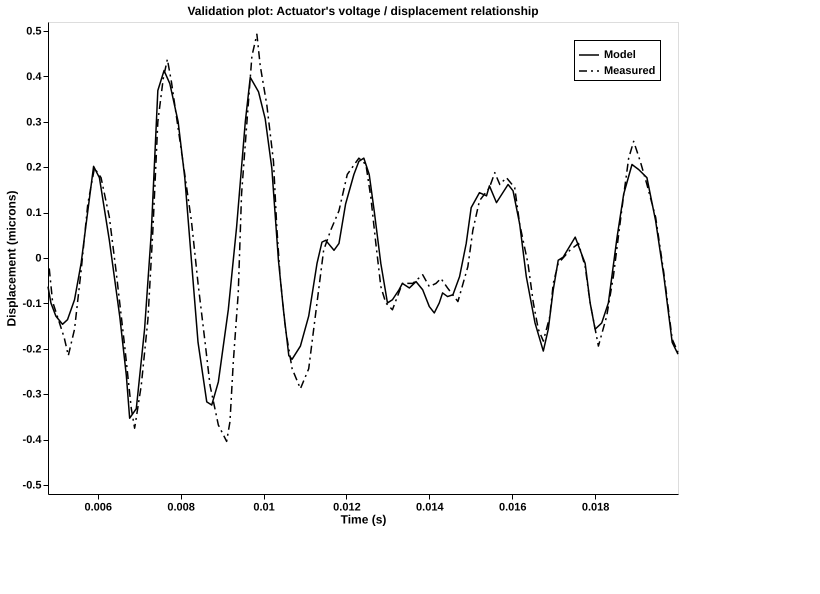 The height and width of the screenshot is (594, 820). Describe the element at coordinates (32, 440) in the screenshot. I see `y-tick-label: -0.4` at that location.